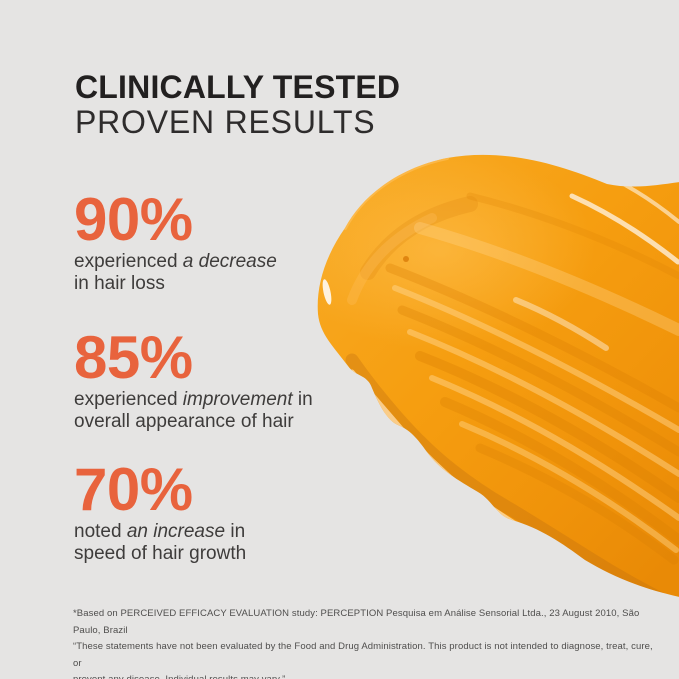 The image size is (679, 679). Describe the element at coordinates (133, 489) in the screenshot. I see `stat-value: 70%` at that location.